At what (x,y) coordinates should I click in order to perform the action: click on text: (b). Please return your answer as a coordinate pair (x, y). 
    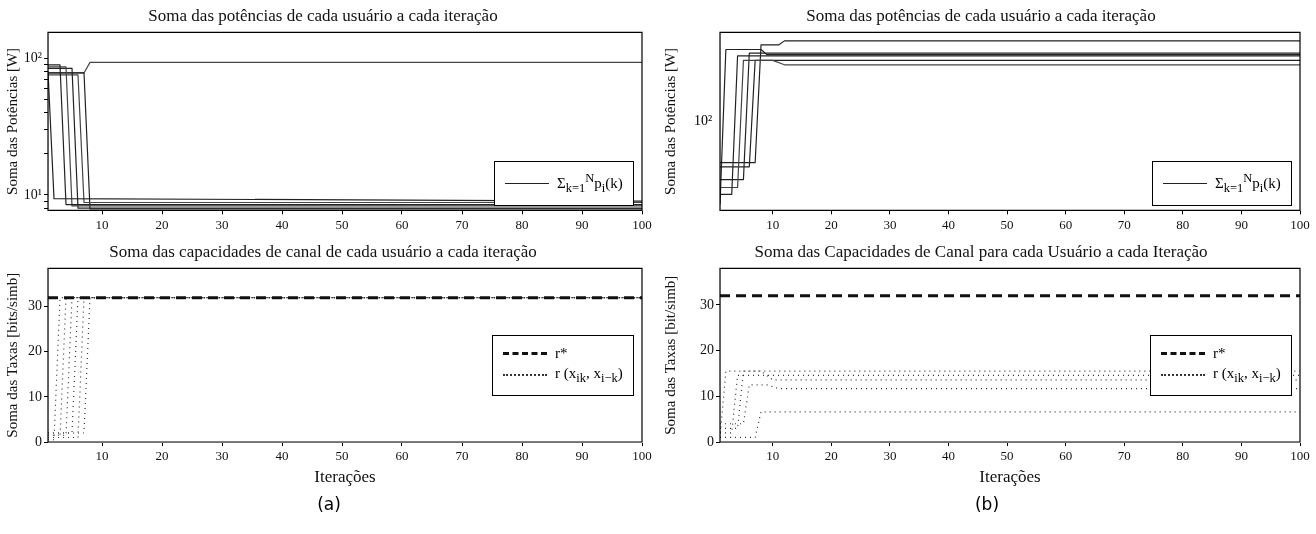
    Looking at the image, I should click on (987, 504).